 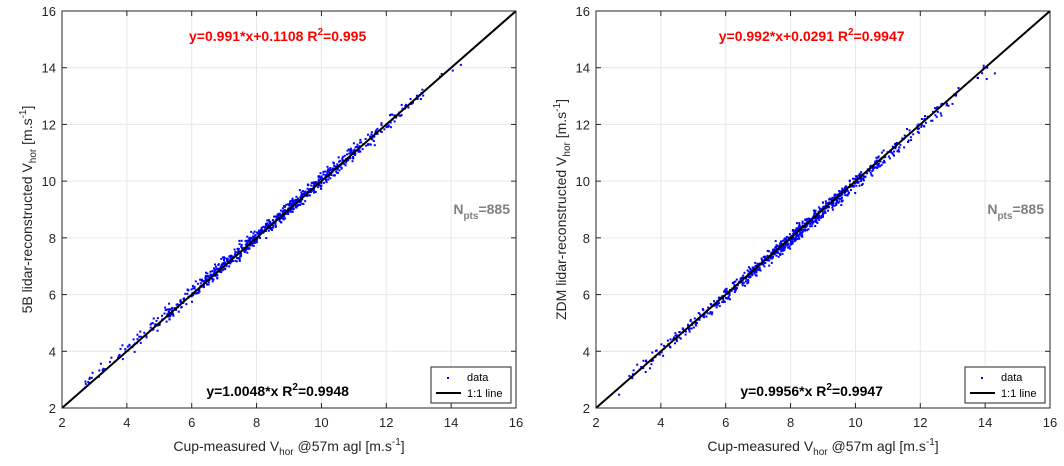 I want to click on y-axis-label: ZDM lidar-reconstructed Vhor [m.s-1], so click(x=562, y=209).